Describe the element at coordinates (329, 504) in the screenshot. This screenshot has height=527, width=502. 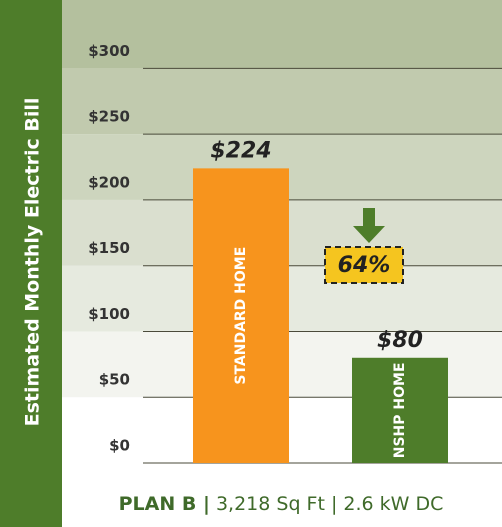
I see `footer-details: 3,218 Sq Ft | 2.6 kW DC` at that location.